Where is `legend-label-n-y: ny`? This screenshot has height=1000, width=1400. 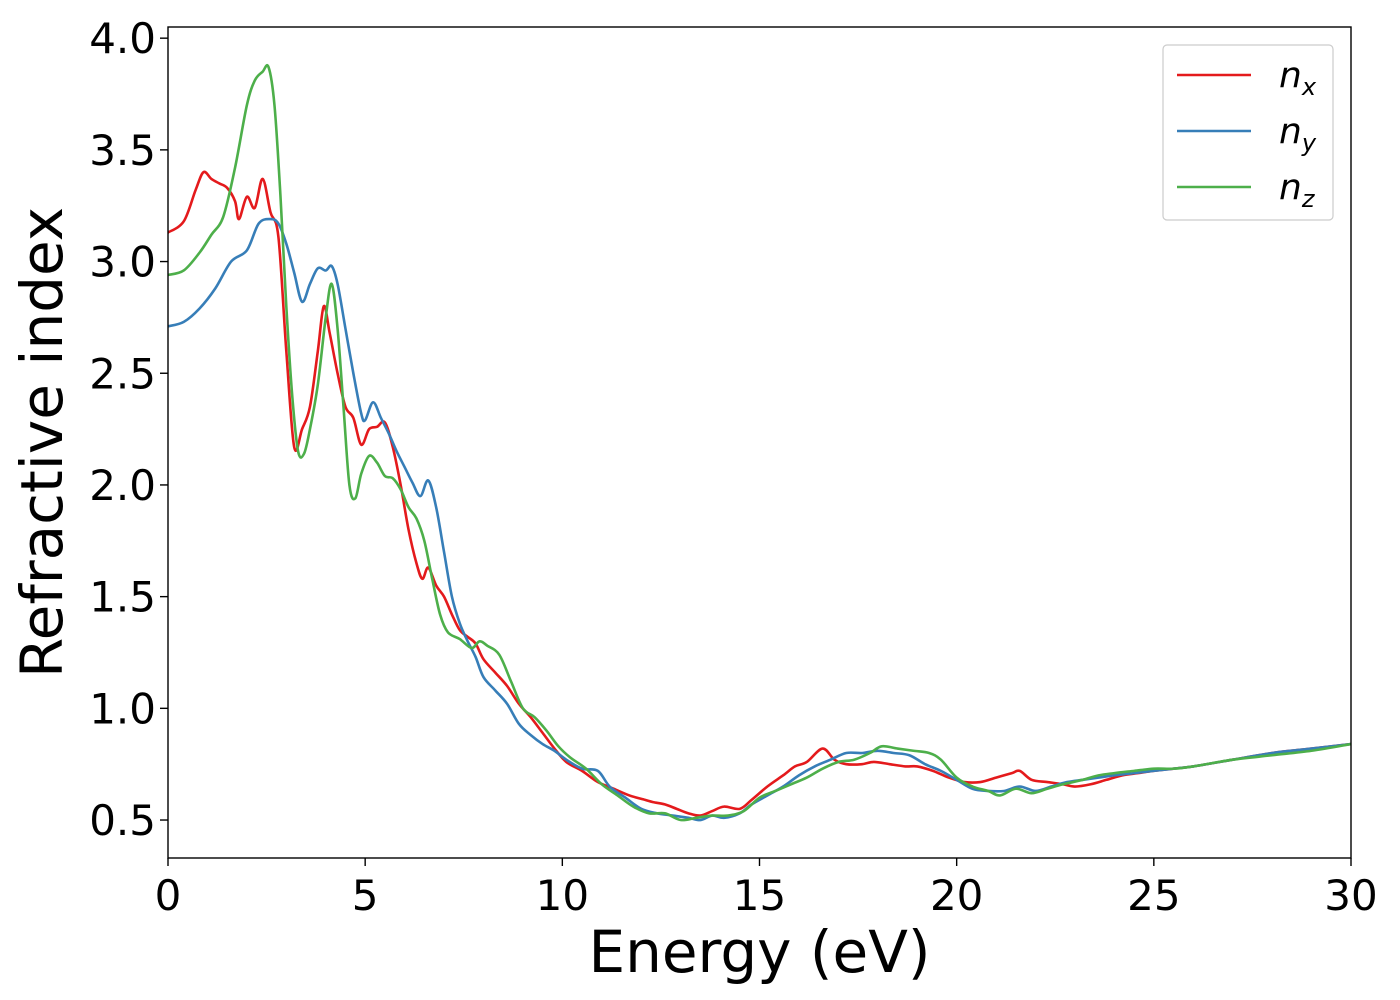
legend-label-n-y: ny is located at coordinates (1298, 134).